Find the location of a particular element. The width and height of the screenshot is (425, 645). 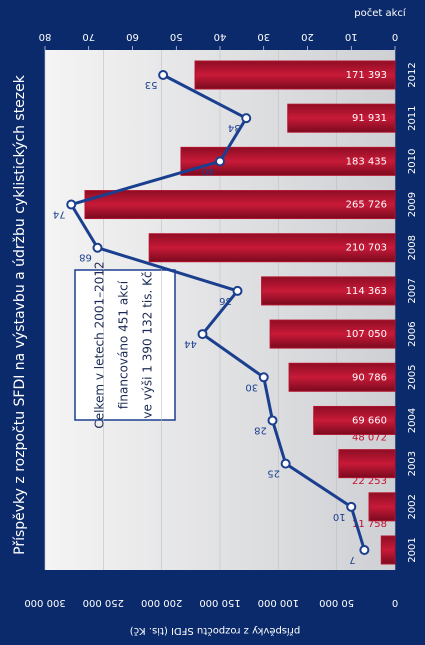

bar-value-label: 107 050 is located at coordinates (366, 334).